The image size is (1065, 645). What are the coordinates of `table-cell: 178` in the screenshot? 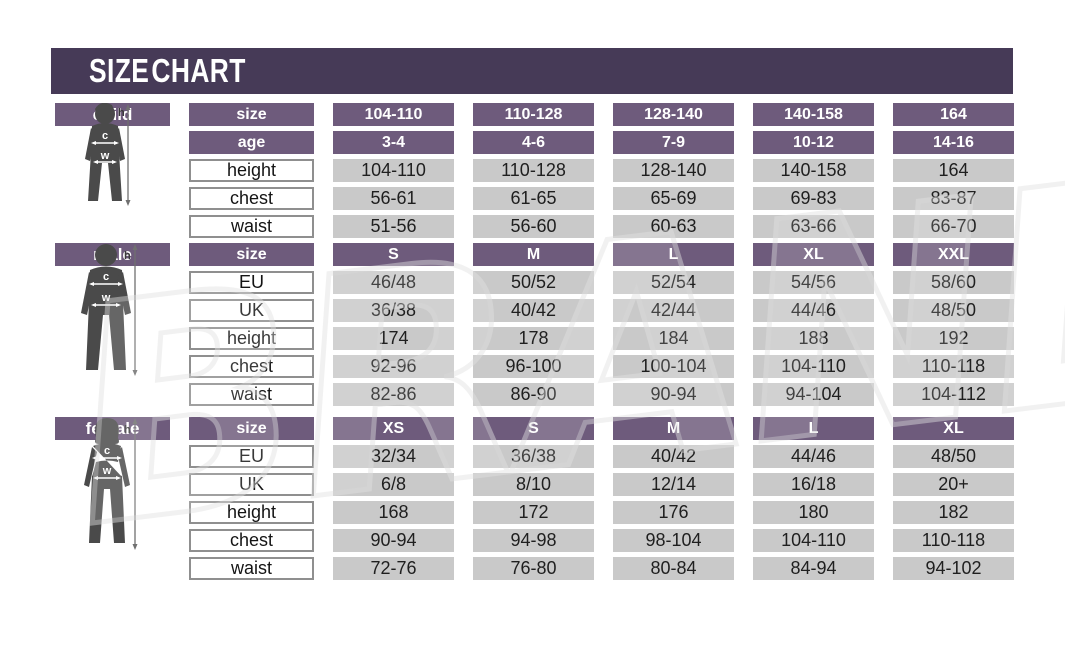 It's located at (533, 338).